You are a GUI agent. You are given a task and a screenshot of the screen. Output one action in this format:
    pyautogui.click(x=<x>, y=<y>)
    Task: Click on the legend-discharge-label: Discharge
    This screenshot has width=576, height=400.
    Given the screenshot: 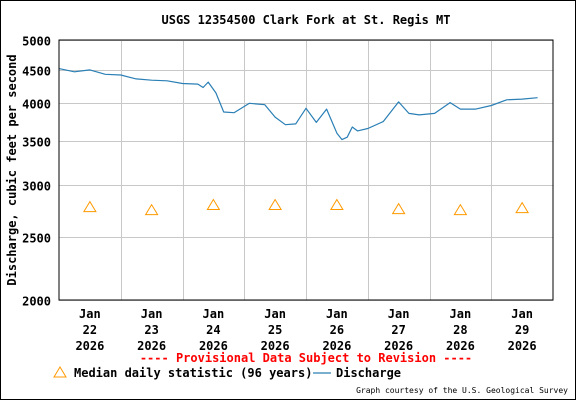 What is the action you would take?
    pyautogui.click(x=368, y=373)
    